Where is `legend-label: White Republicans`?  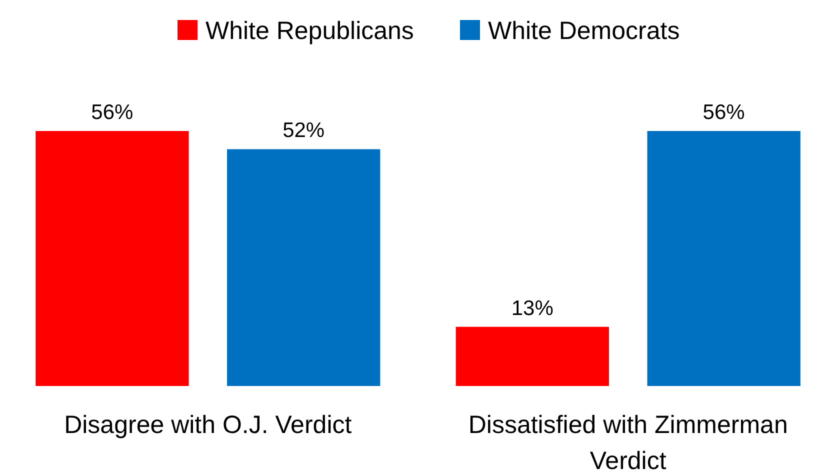
legend-label: White Republicans is located at coordinates (310, 31).